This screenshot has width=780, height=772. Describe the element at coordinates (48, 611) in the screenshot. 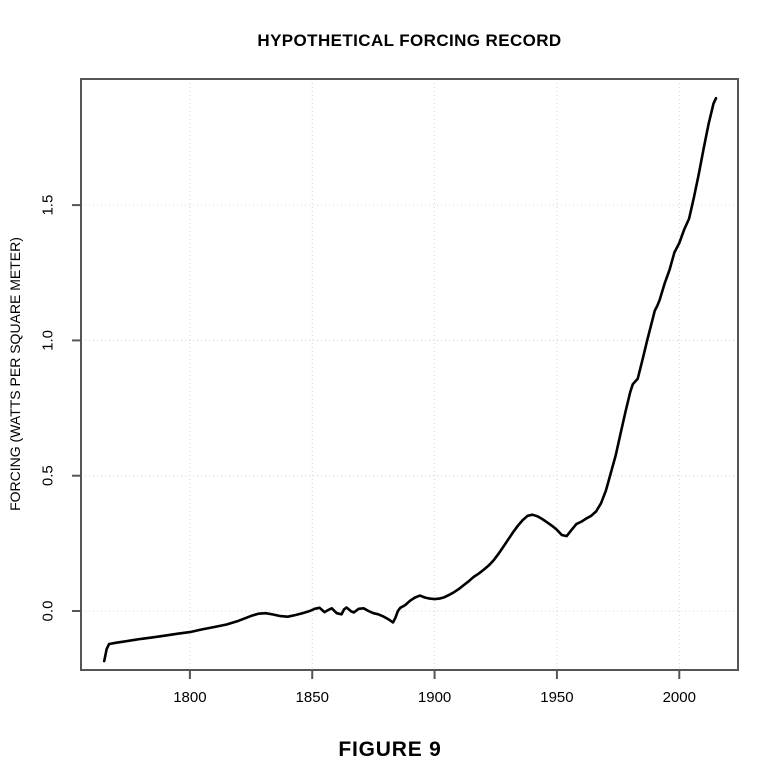

I see `y-tick-label: 0.0` at that location.